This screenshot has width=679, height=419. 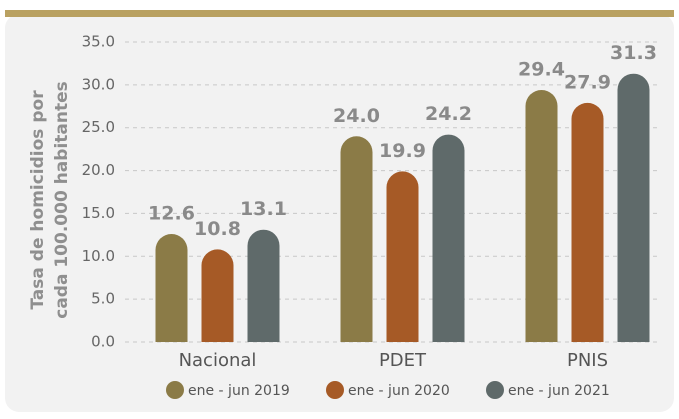 I want to click on y-axis-title: cada 100.000 habitantes, so click(x=62, y=200).